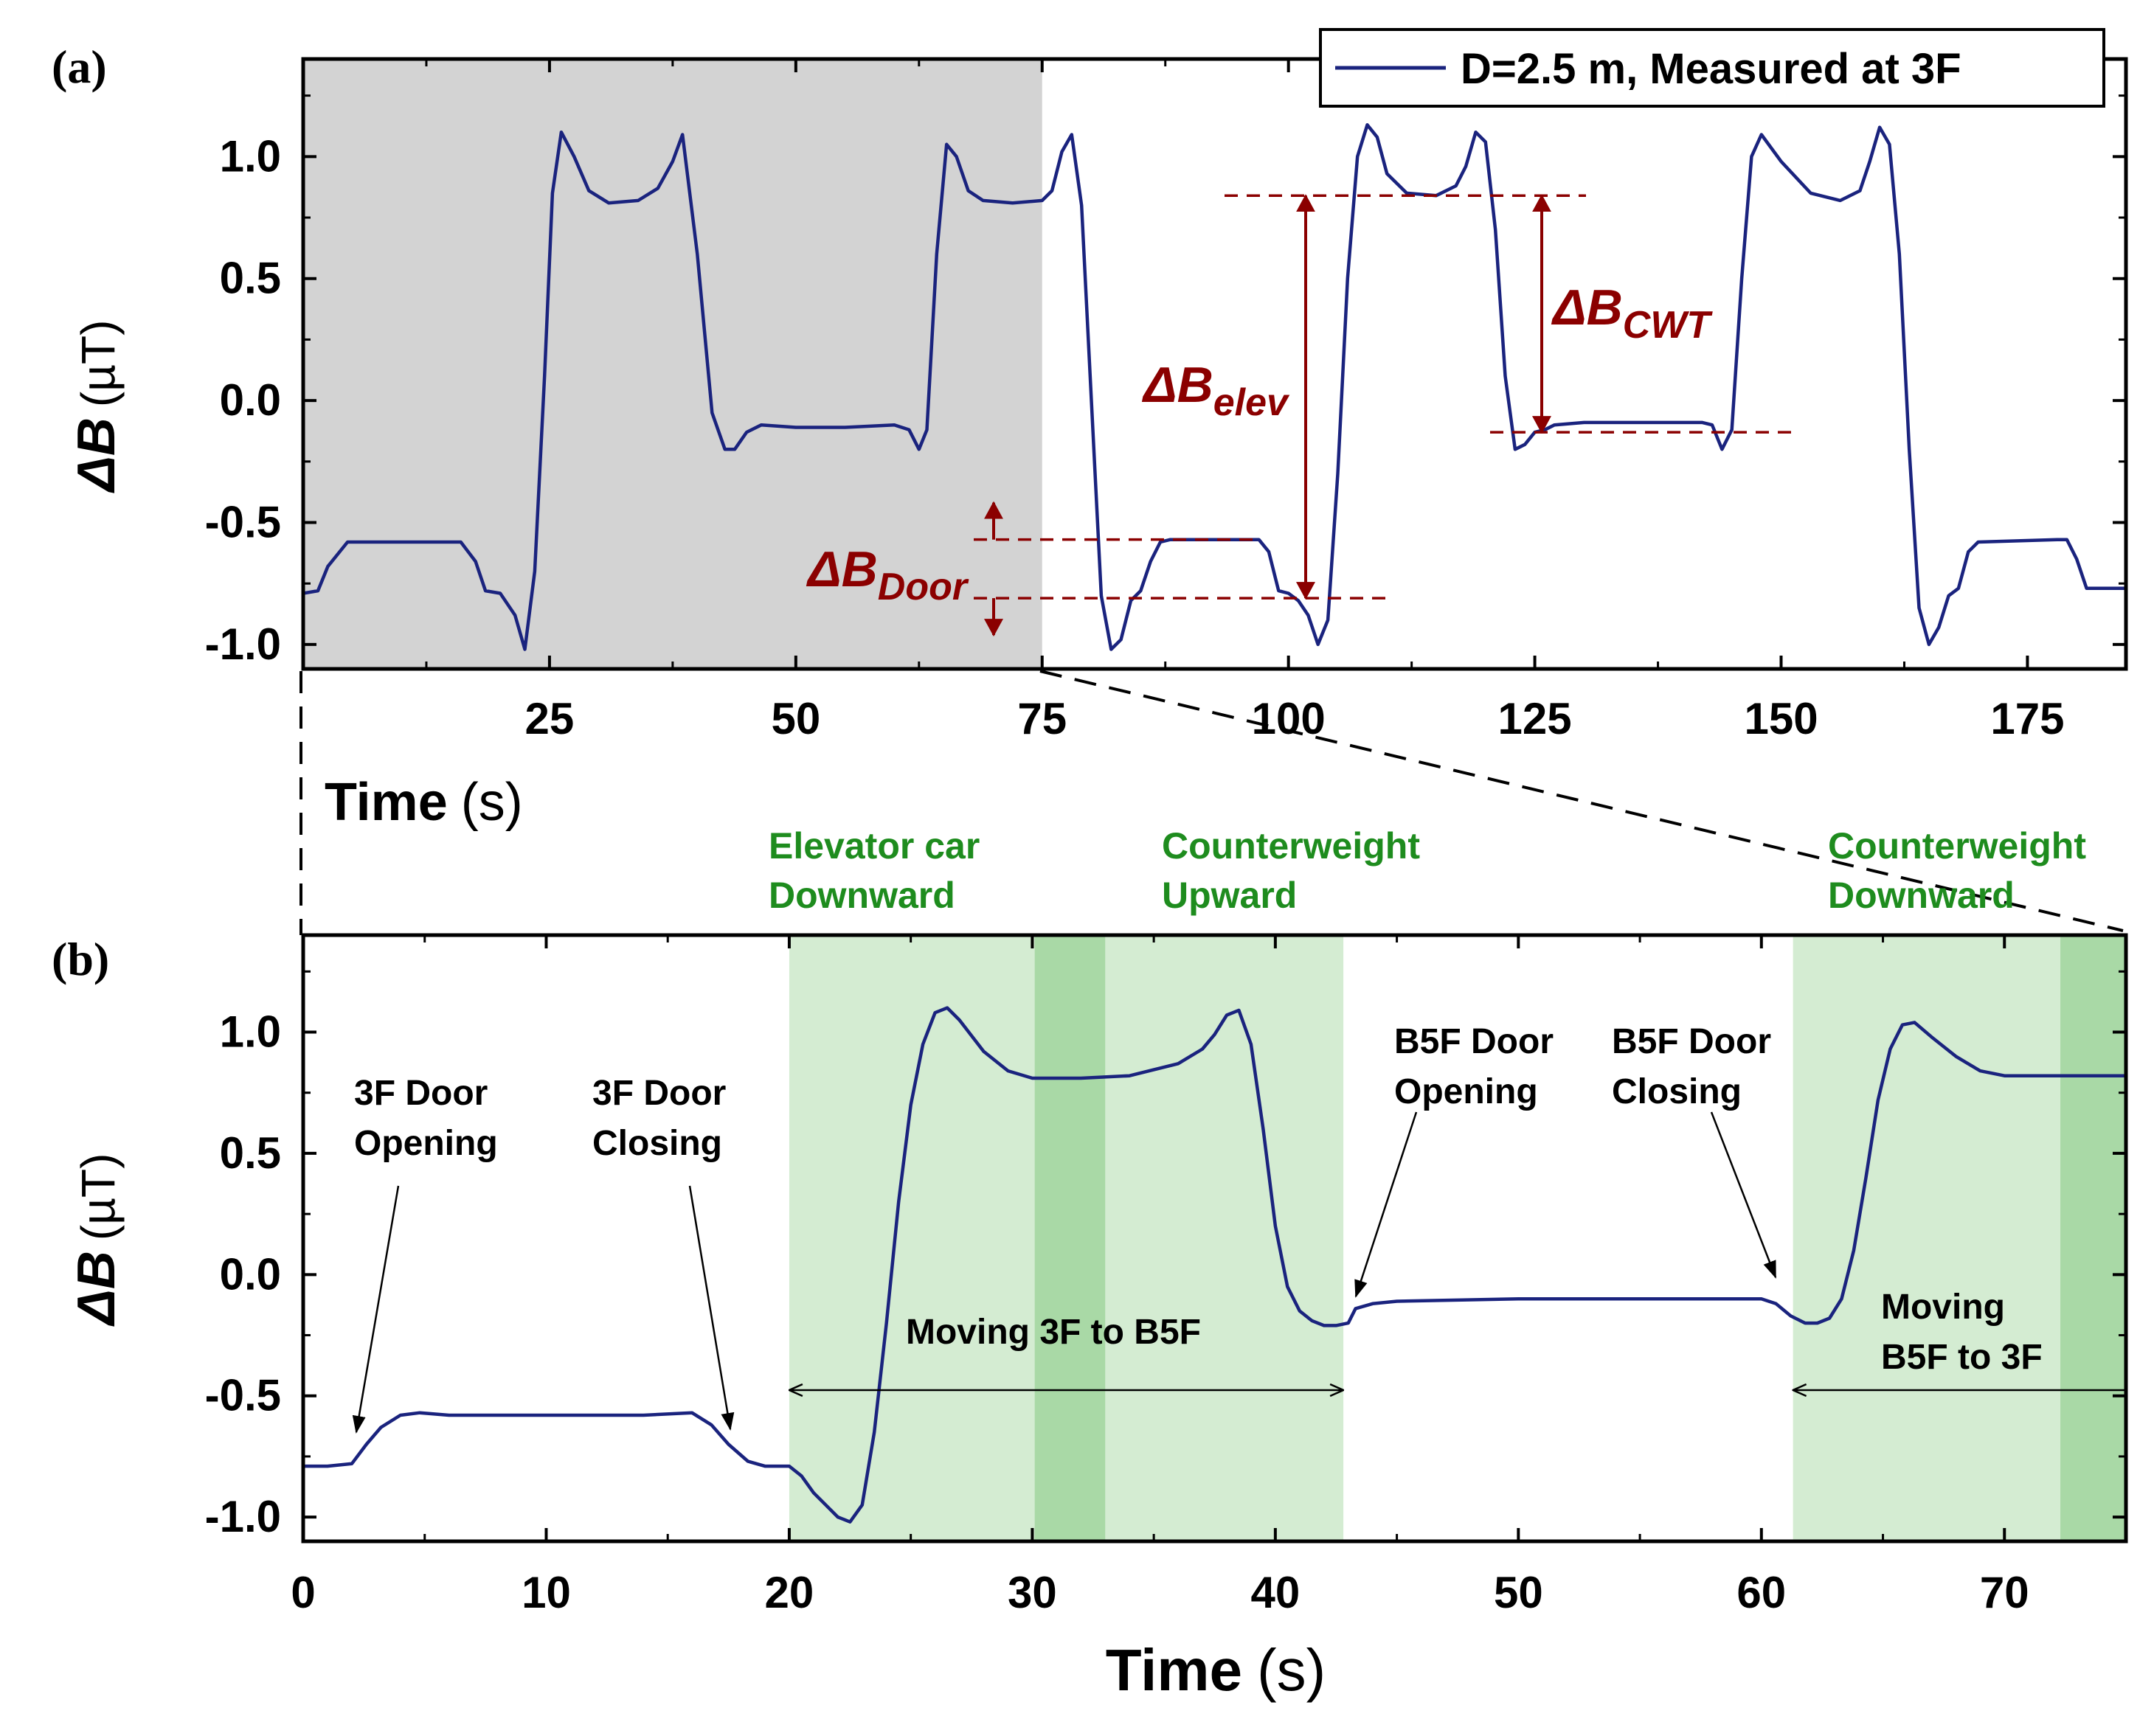 The height and width of the screenshot is (1736, 2154). What do you see at coordinates (1587, 308) in the screenshot?
I see `delta-b-cwt-main: ΔB` at bounding box center [1587, 308].